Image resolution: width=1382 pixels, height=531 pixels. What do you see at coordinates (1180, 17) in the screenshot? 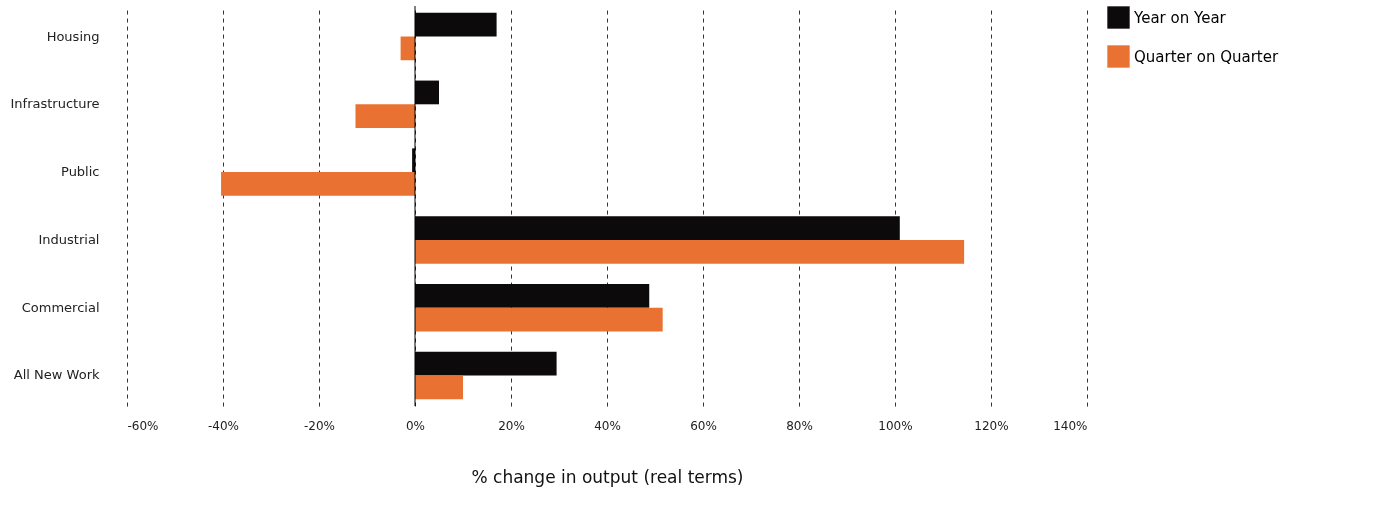
I see `legend-label: Year on Year` at bounding box center [1180, 17].